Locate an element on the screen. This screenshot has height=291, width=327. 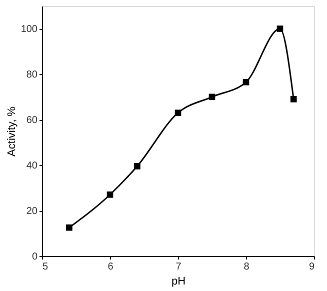
x-axis-title: pH is located at coordinates (178, 282).